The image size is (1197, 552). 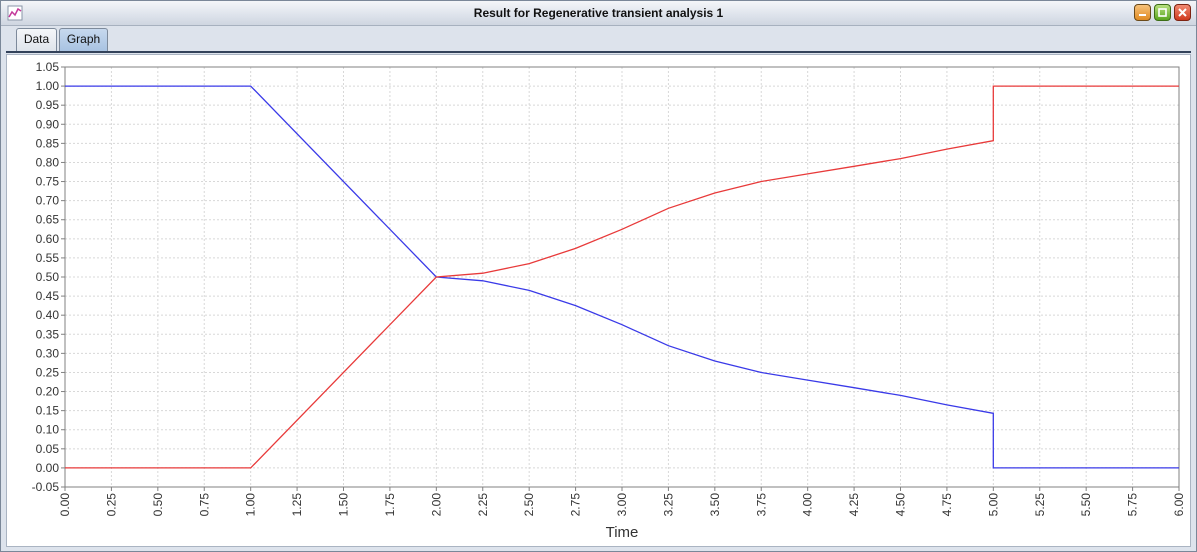 I want to click on y-tick-label: 0.50, so click(x=48, y=277).